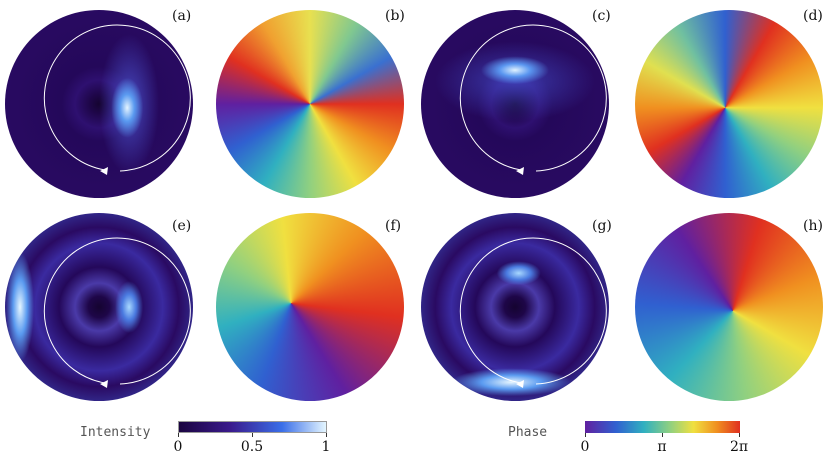 This screenshot has height=457, width=830. I want to click on panel-label: (g), so click(602, 226).